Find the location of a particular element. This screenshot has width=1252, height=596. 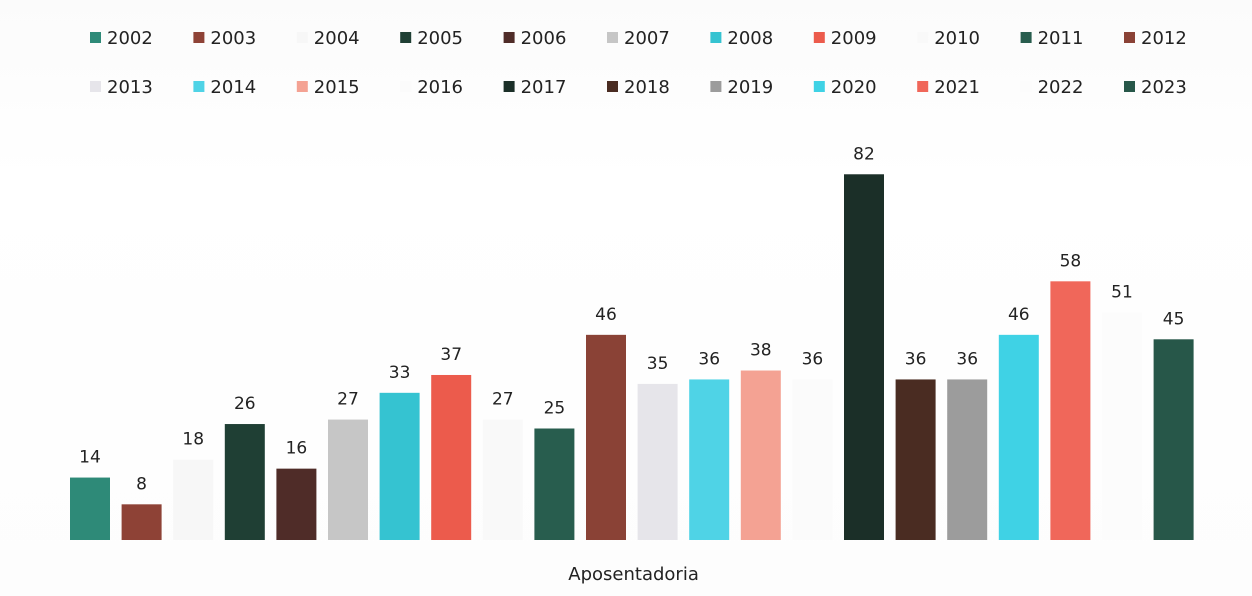

bar-2008 is located at coordinates (399, 466).